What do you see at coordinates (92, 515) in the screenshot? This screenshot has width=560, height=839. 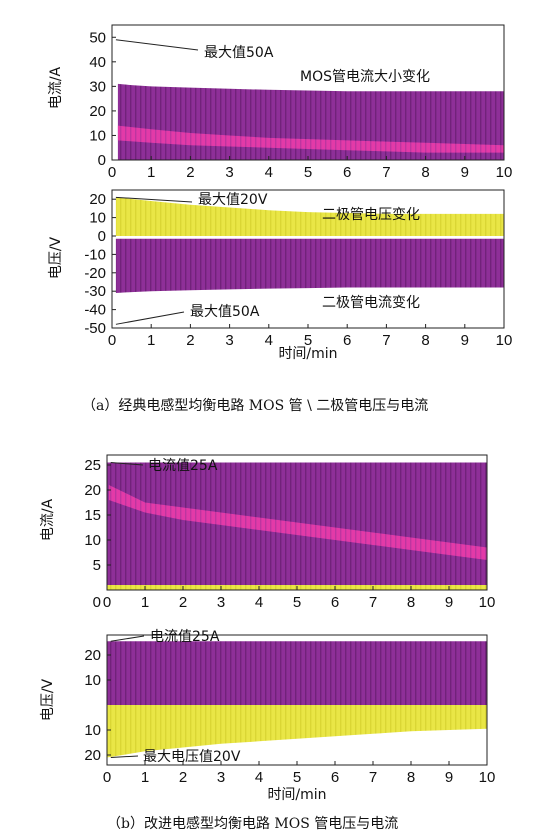 I see `y-tick-label: 15` at bounding box center [92, 515].